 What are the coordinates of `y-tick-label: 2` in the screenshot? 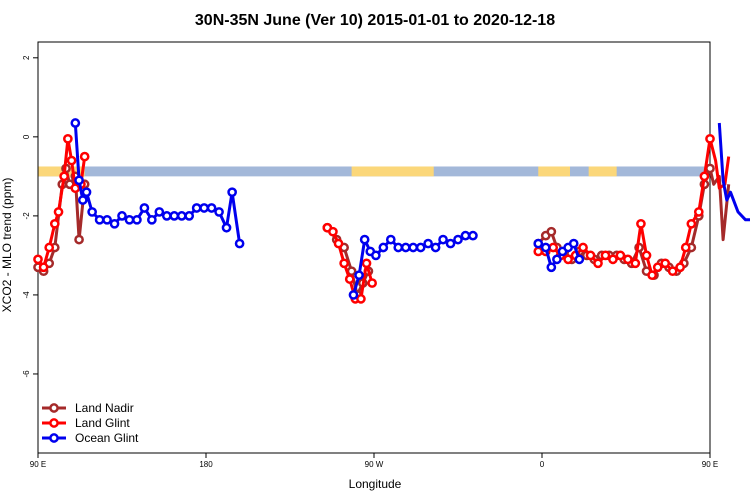 It's located at (26, 57).